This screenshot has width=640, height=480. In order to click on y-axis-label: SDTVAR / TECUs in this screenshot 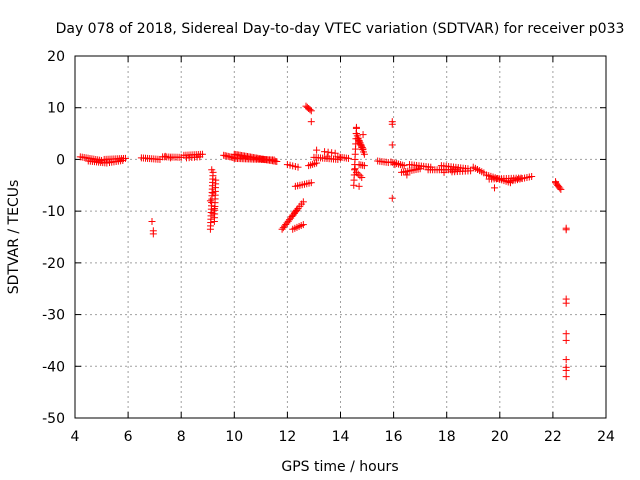, I will do `click(14, 237)`.